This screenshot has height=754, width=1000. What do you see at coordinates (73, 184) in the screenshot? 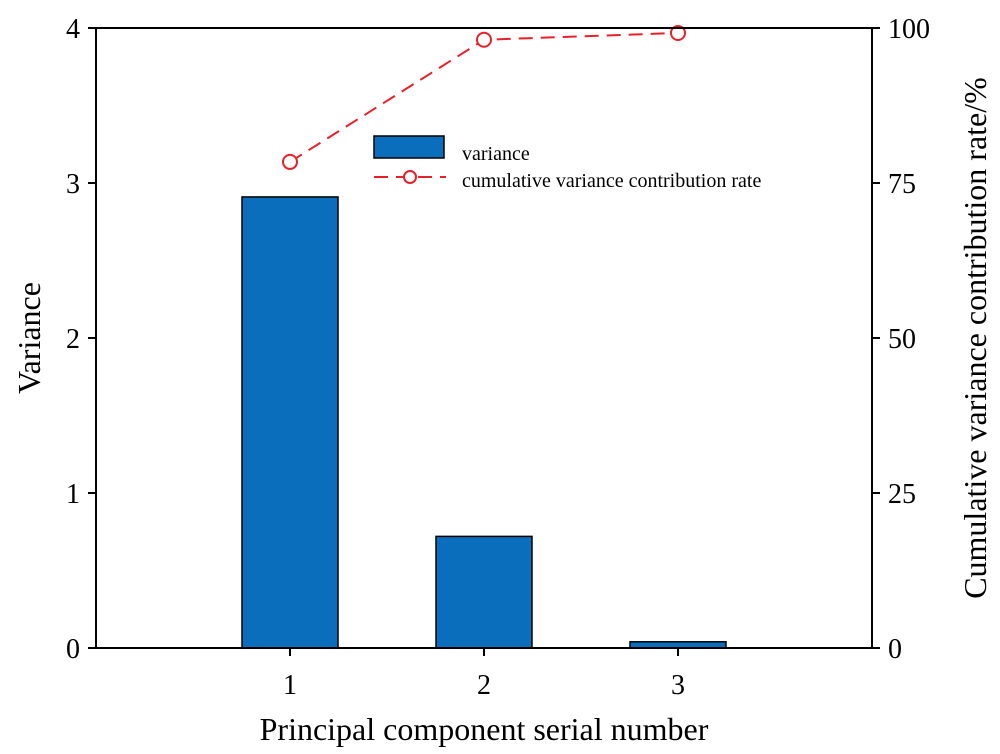
I see `y-tick-label: 3` at bounding box center [73, 184].